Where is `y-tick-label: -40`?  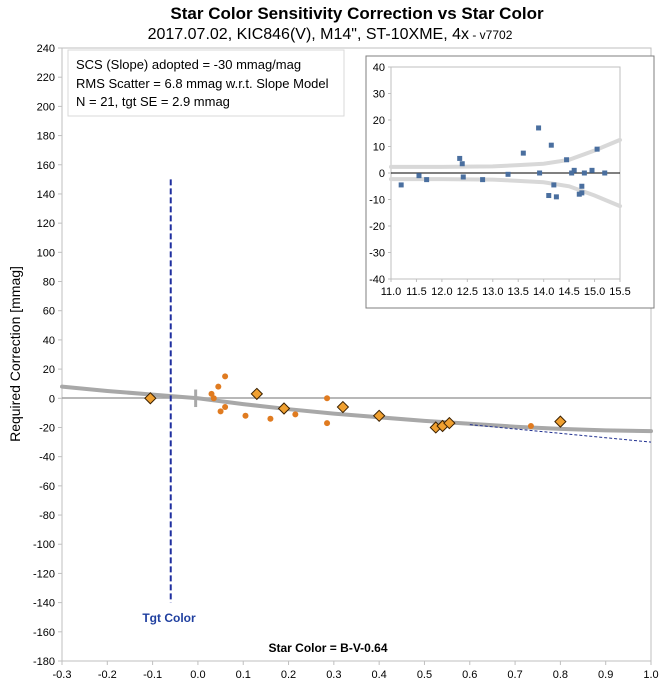 y-tick-label: -40 is located at coordinates (47, 458).